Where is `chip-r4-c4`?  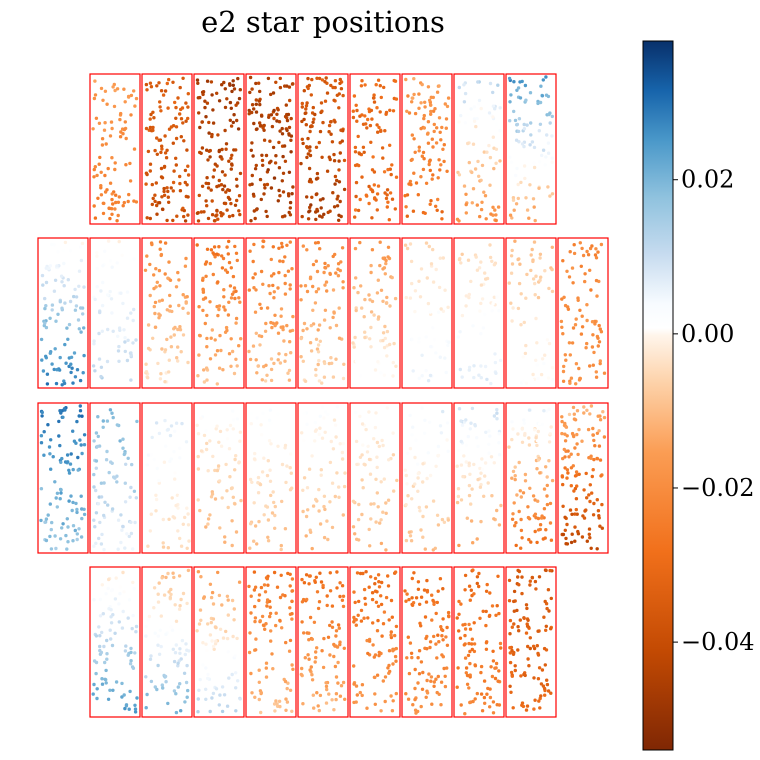 chip-r4-c4 is located at coordinates (271, 642).